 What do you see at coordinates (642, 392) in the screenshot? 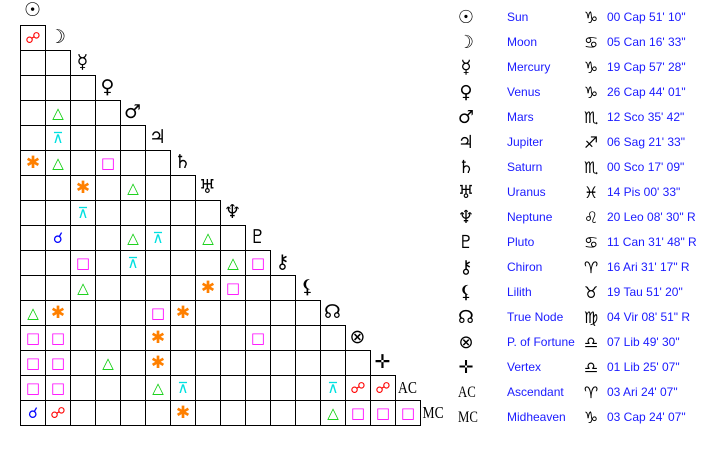
I see `planet-position: 03 Ari 24' 07"` at bounding box center [642, 392].